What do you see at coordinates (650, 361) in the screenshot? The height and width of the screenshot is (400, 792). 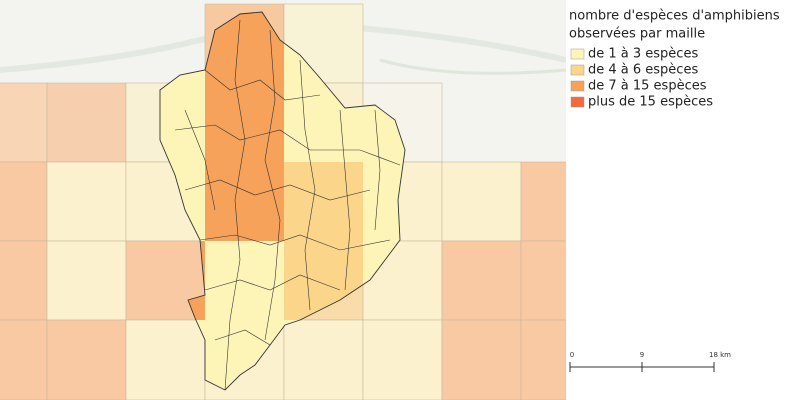 I see `scale-bar: 0 9 18 km` at bounding box center [650, 361].